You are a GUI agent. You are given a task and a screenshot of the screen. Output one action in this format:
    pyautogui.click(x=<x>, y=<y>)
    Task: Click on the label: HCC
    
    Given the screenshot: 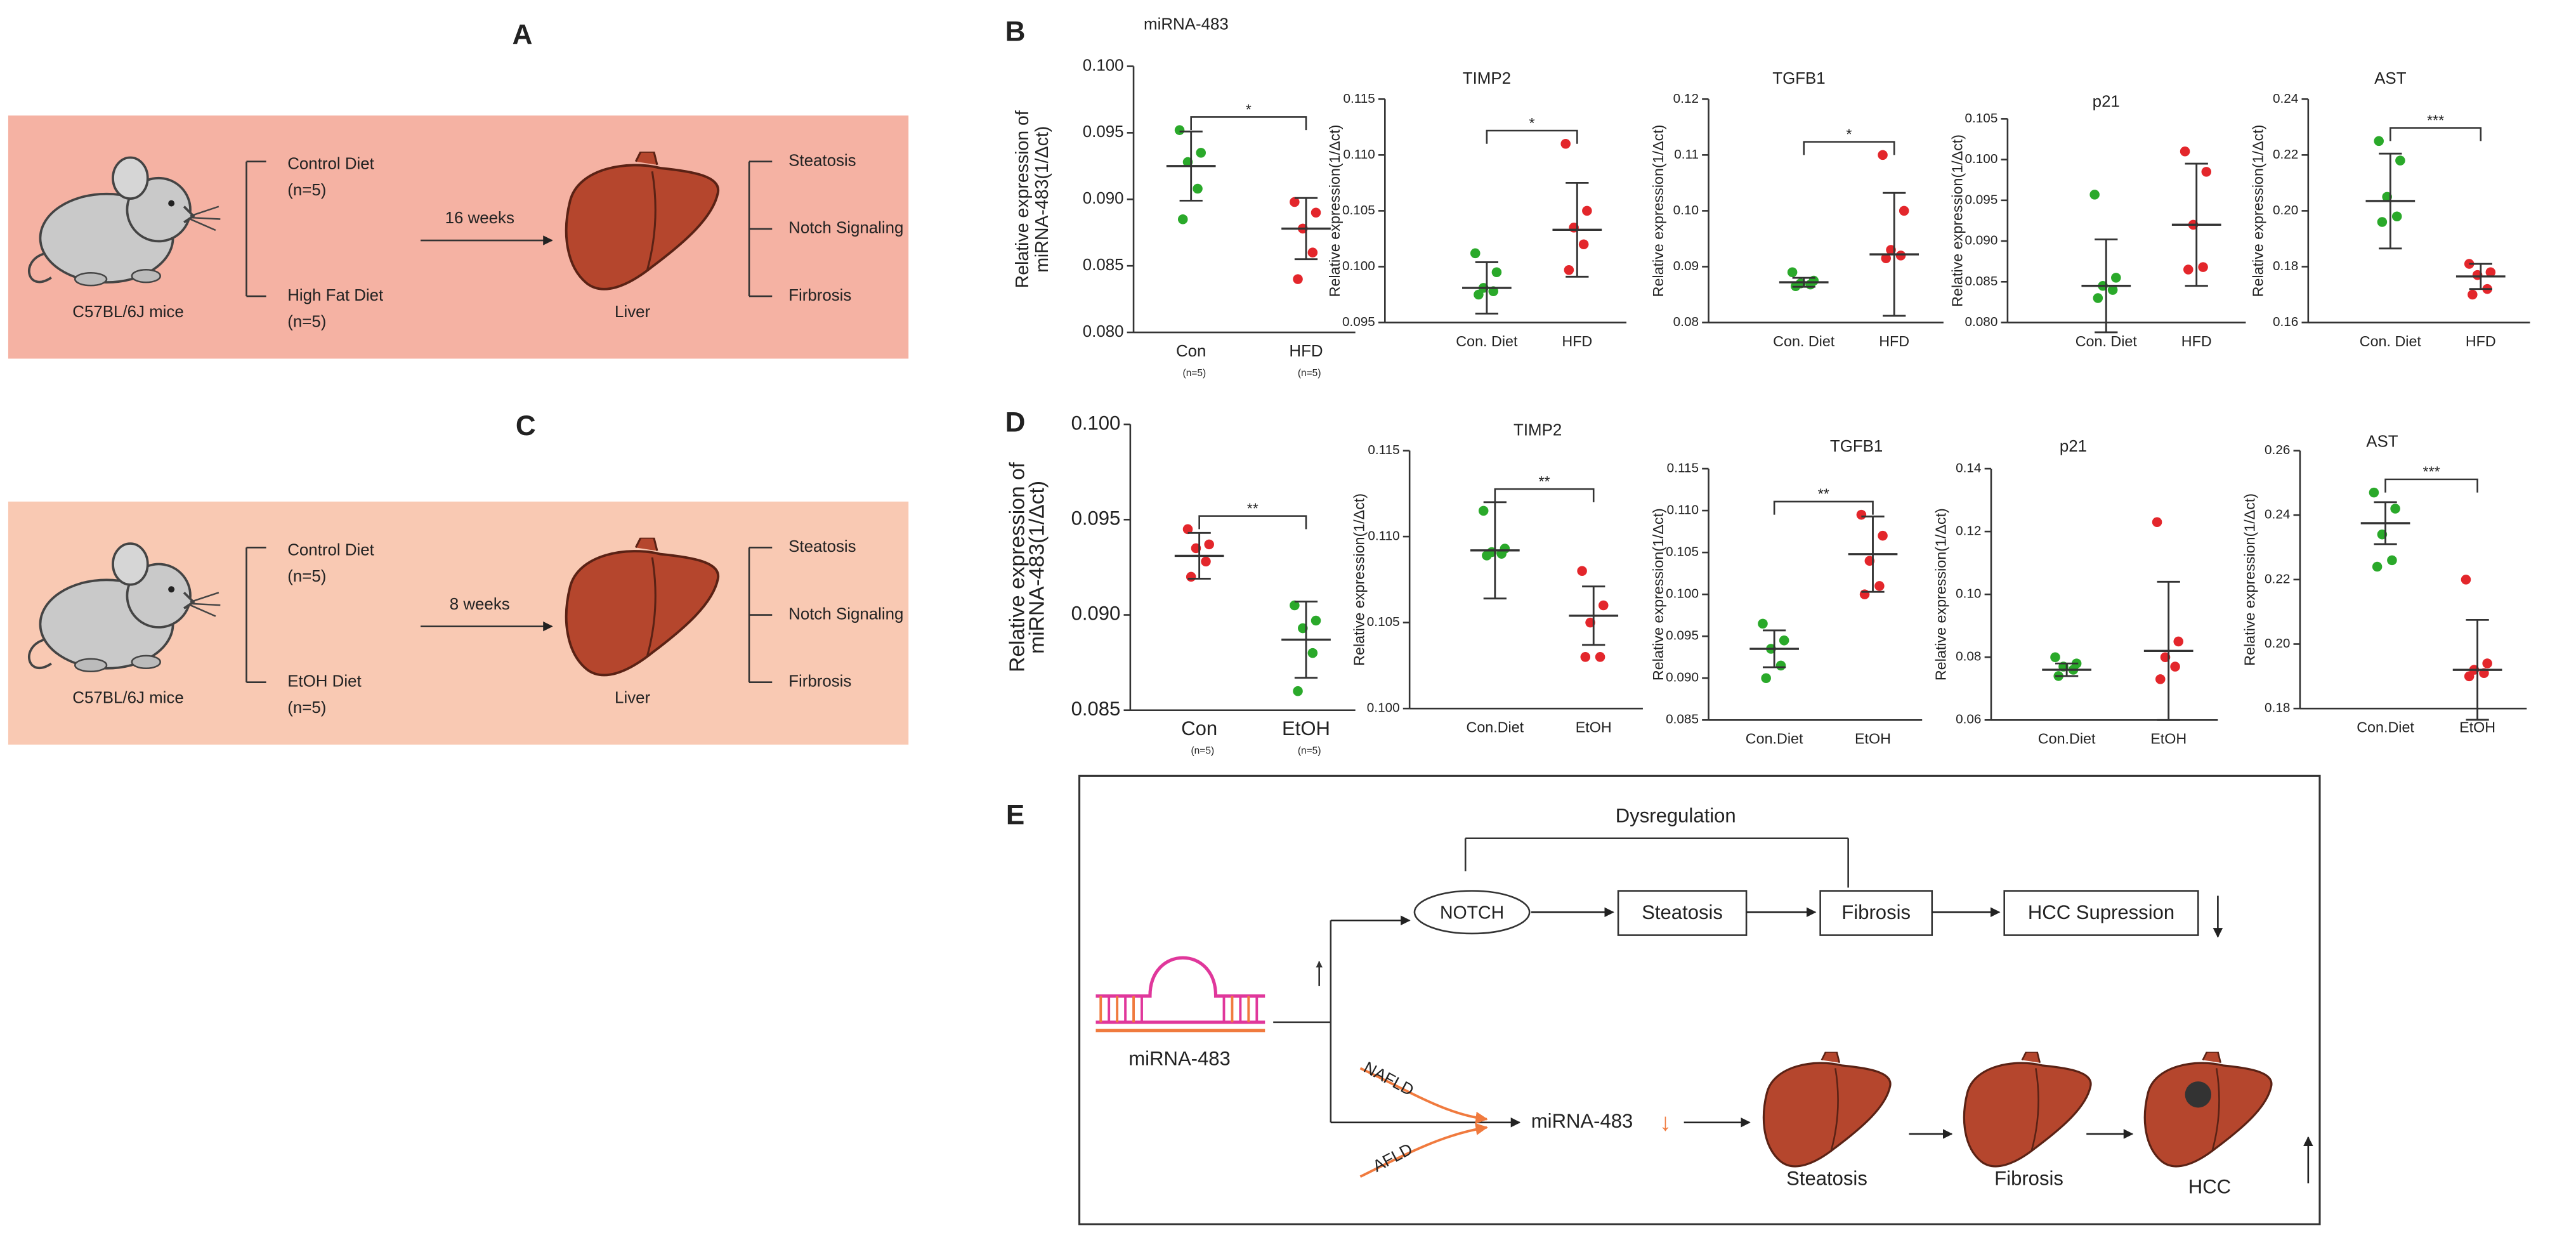 What is the action you would take?
    pyautogui.click(x=2210, y=1187)
    